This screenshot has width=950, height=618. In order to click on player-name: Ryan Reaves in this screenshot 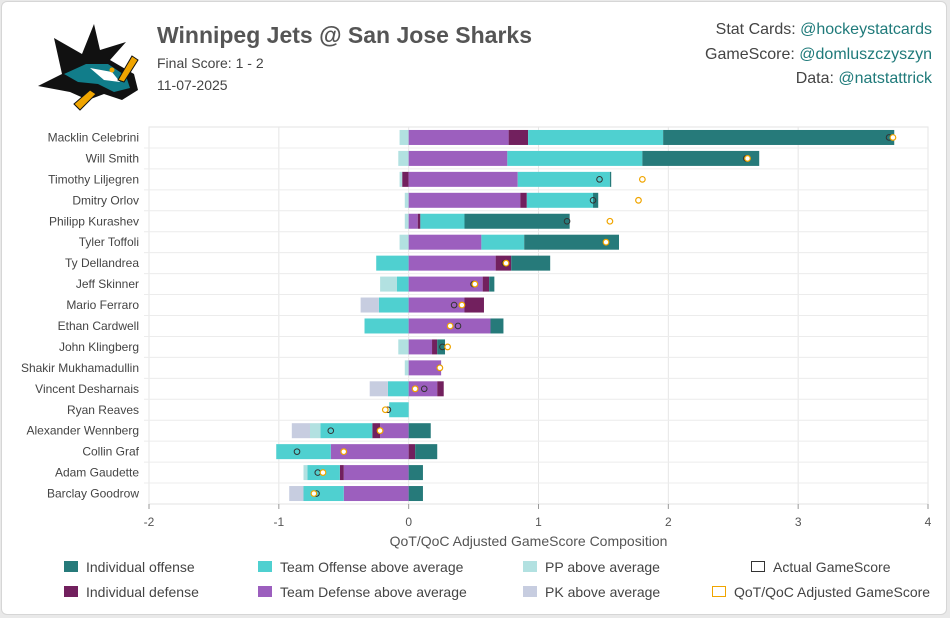, I will do `click(103, 410)`.